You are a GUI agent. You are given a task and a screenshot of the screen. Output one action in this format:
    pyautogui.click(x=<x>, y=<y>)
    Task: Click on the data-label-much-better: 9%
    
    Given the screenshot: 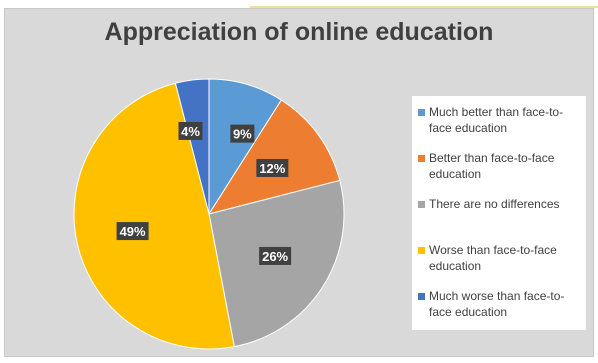 What is the action you would take?
    pyautogui.click(x=242, y=133)
    